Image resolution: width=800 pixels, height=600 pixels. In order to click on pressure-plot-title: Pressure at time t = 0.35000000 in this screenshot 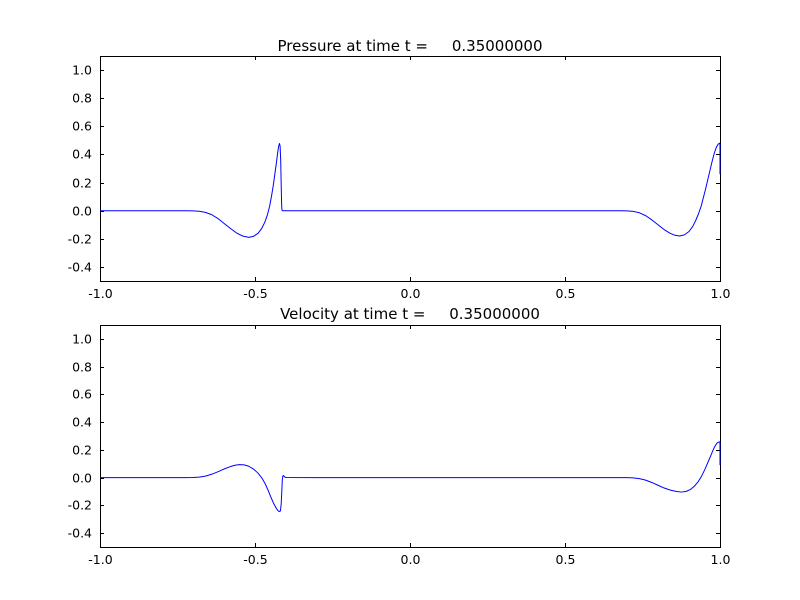, I will do `click(410, 46)`.